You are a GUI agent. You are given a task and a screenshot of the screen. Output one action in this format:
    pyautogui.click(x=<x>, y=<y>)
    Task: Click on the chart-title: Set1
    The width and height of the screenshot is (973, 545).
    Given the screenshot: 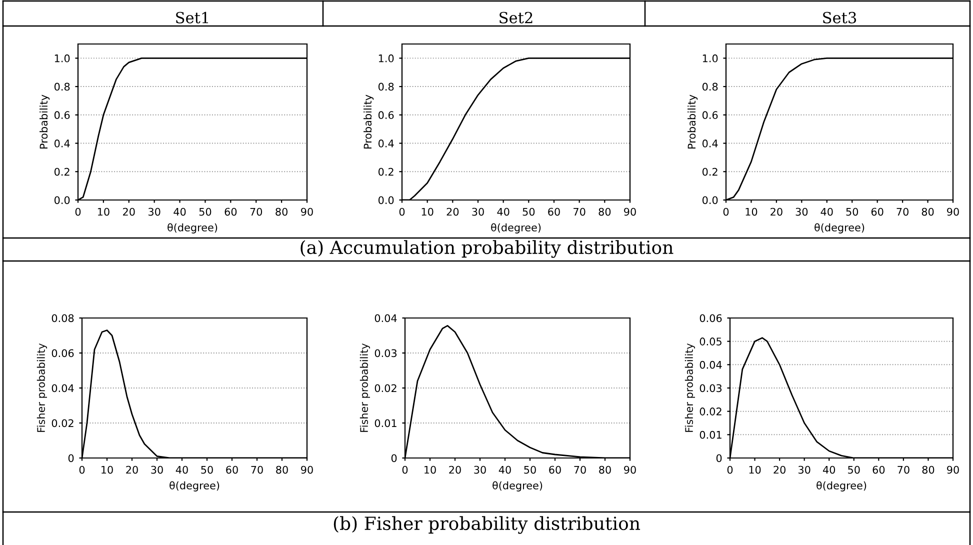 What is the action you would take?
    pyautogui.click(x=192, y=18)
    